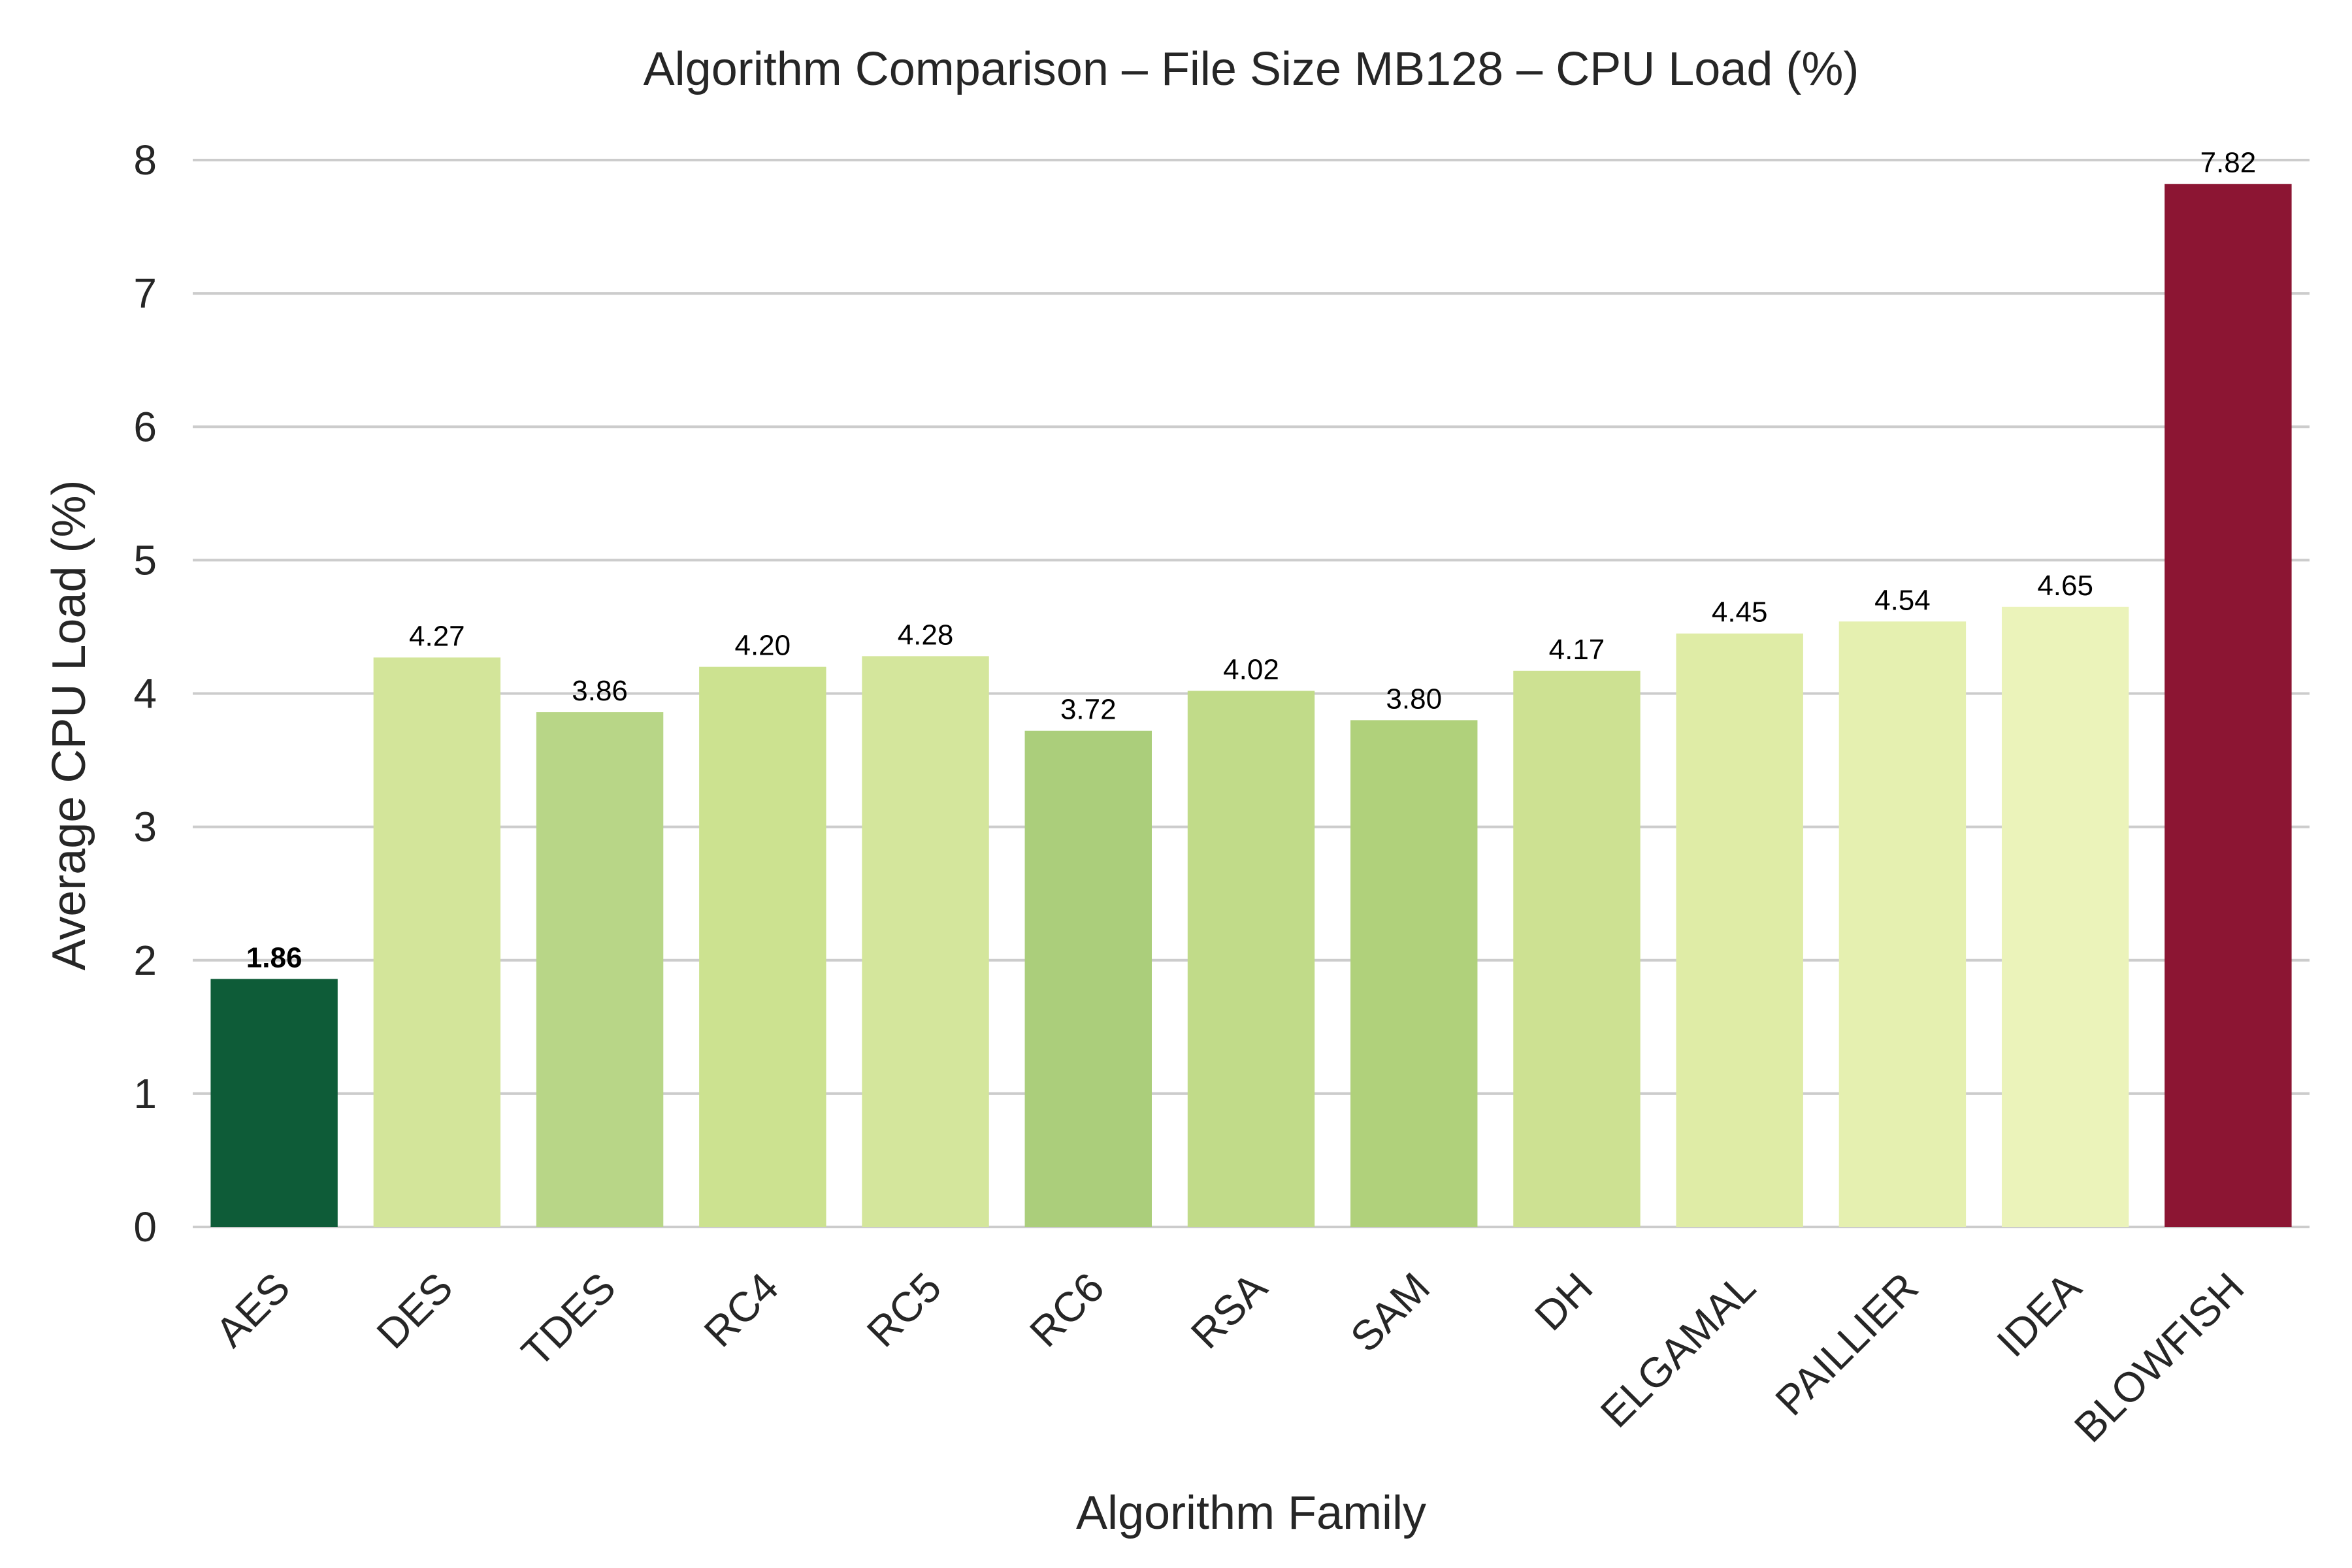  Describe the element at coordinates (762, 646) in the screenshot. I see `data-label-rc4: 4.20` at that location.